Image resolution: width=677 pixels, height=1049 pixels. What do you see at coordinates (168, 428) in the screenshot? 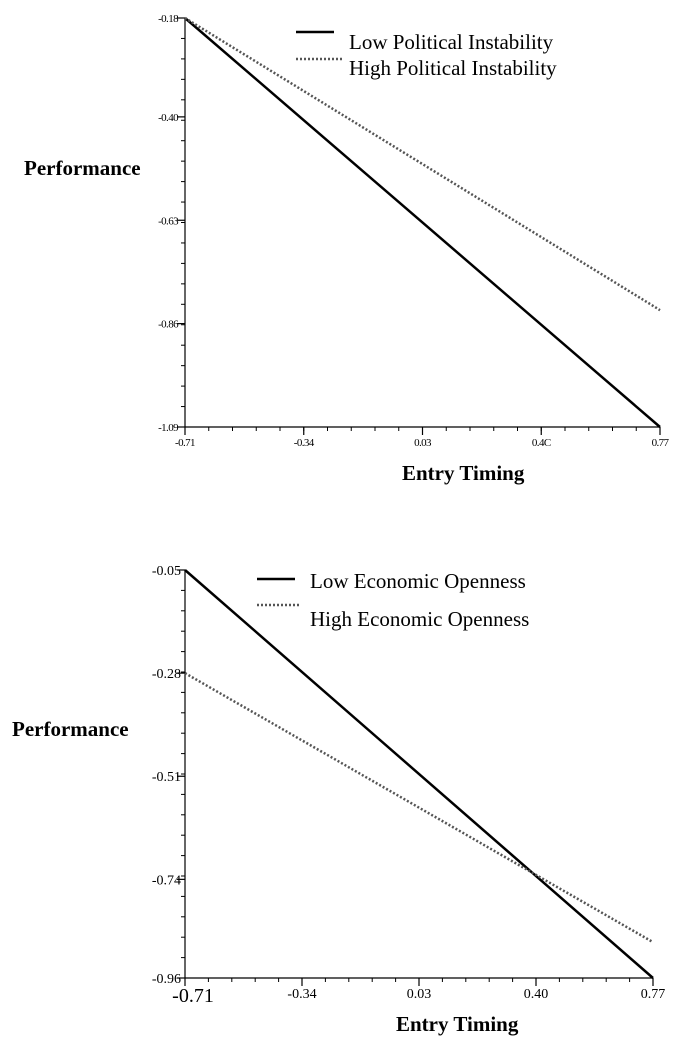
I see `chart1-y-tick-label: -1.09` at bounding box center [168, 428].